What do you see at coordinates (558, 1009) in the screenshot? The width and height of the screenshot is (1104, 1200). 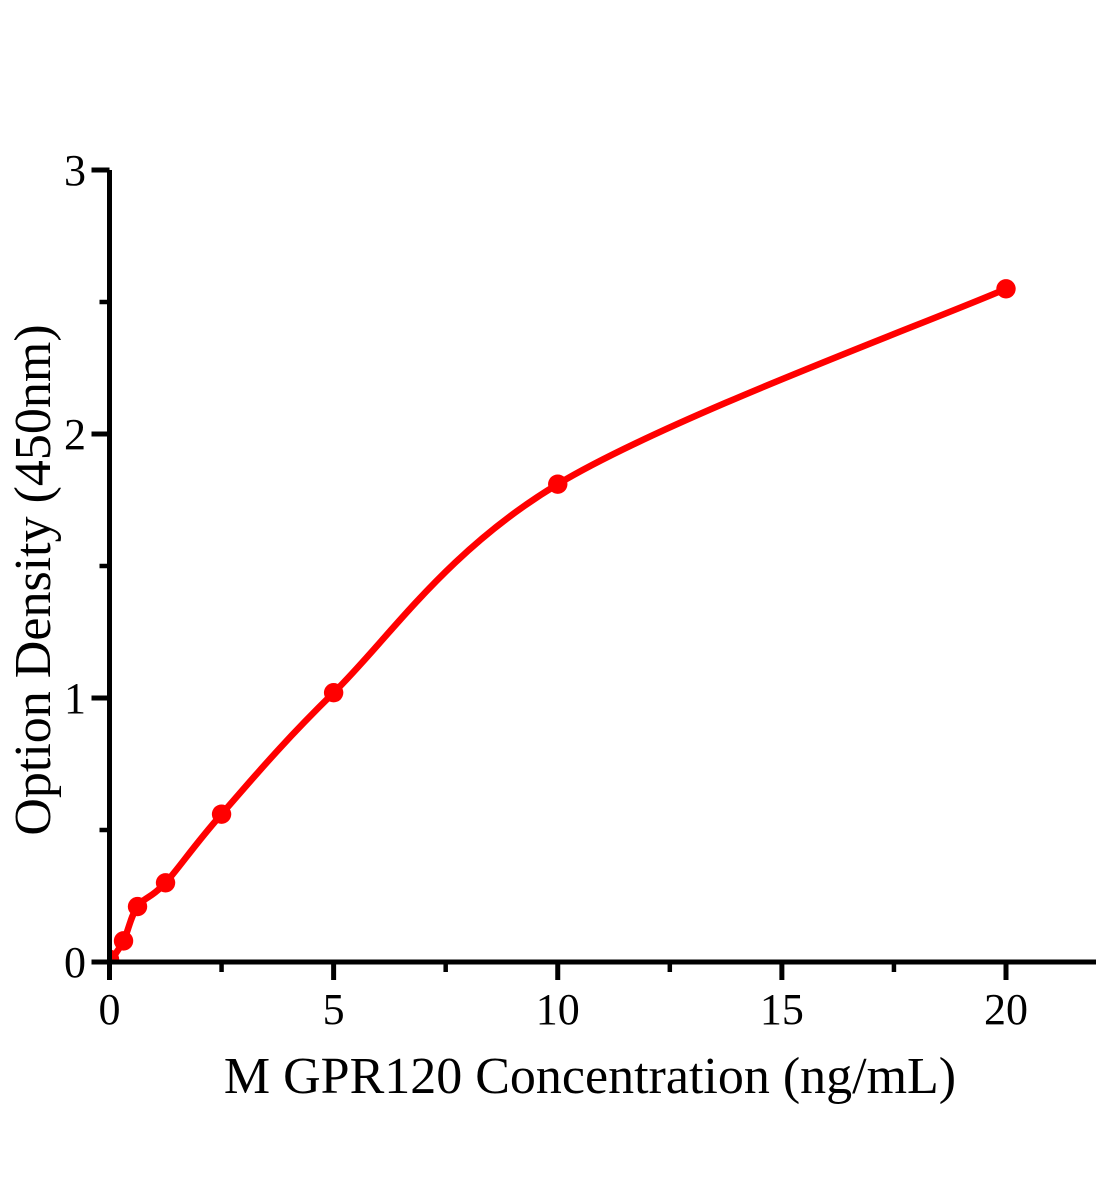 I see `x-tick-label: 10` at bounding box center [558, 1009].